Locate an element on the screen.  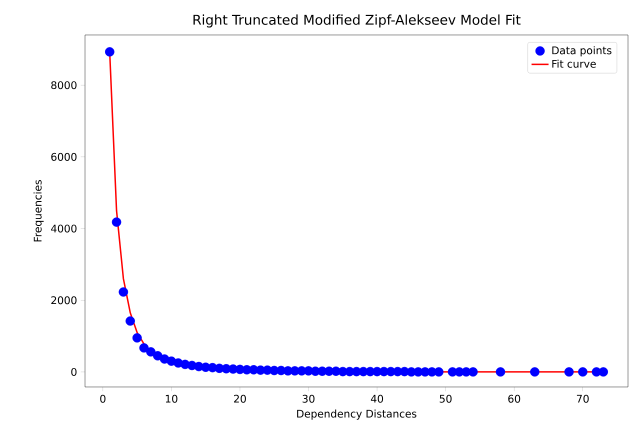
y-tick-label: 6000 is located at coordinates (64, 156).